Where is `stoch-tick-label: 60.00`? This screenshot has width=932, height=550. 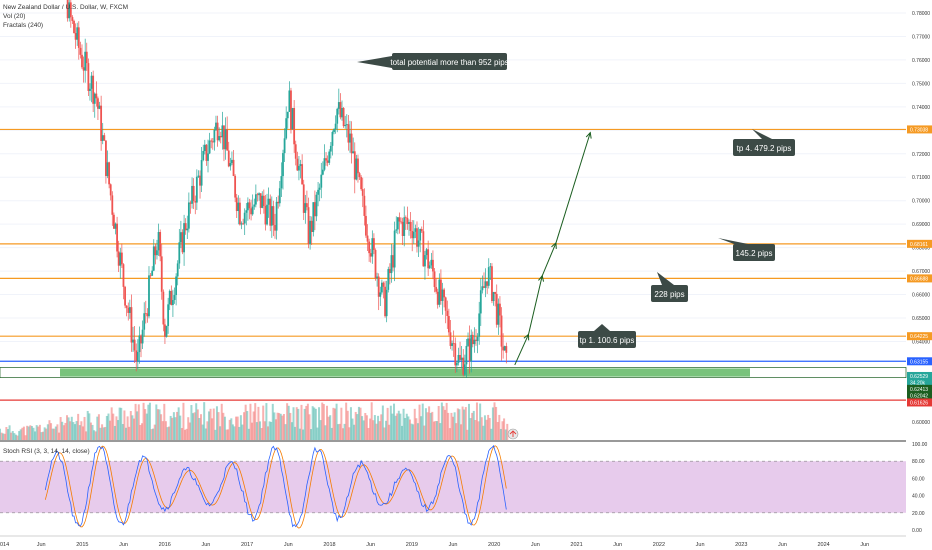
stoch-tick-label: 60.00 is located at coordinates (918, 479).